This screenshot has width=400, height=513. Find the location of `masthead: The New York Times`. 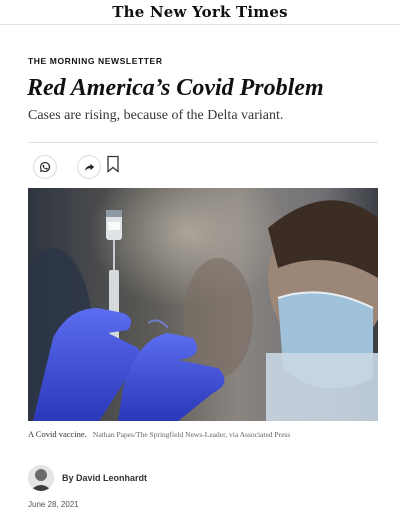

masthead: The New York Times is located at coordinates (200, 12).